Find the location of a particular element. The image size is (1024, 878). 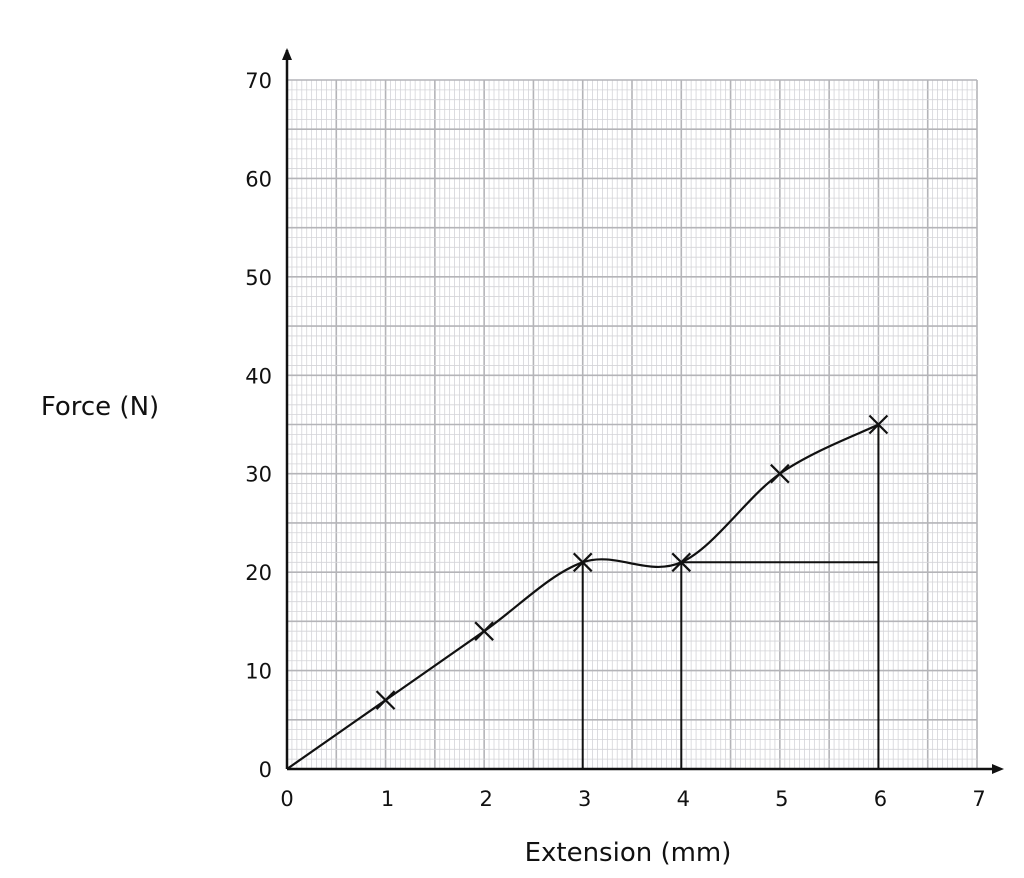

y-tick-label: 20 is located at coordinates (258, 573).